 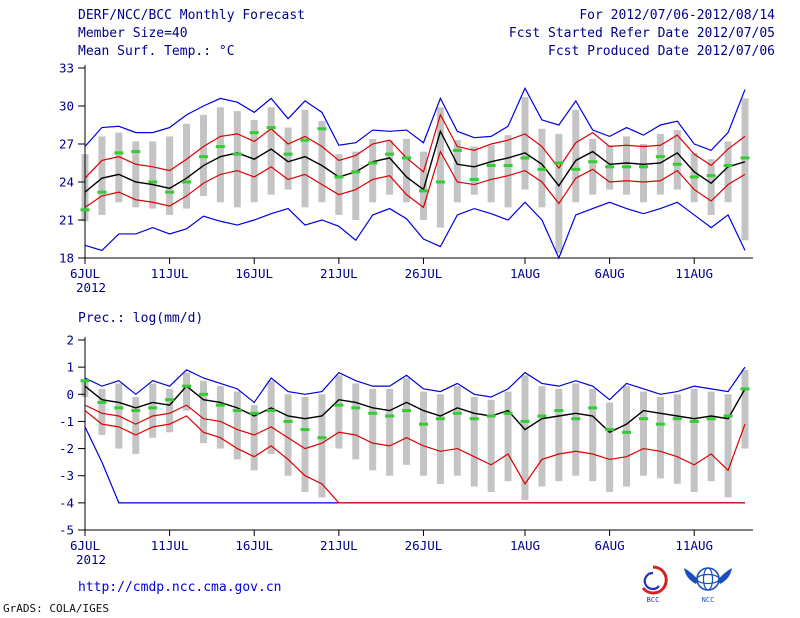 I want to click on logo-area: BCC NCC, so click(x=685, y=584).